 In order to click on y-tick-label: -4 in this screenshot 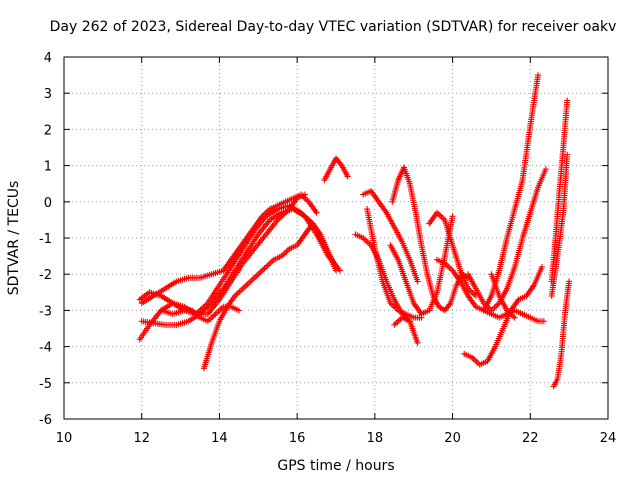, I will do `click(45, 348)`.